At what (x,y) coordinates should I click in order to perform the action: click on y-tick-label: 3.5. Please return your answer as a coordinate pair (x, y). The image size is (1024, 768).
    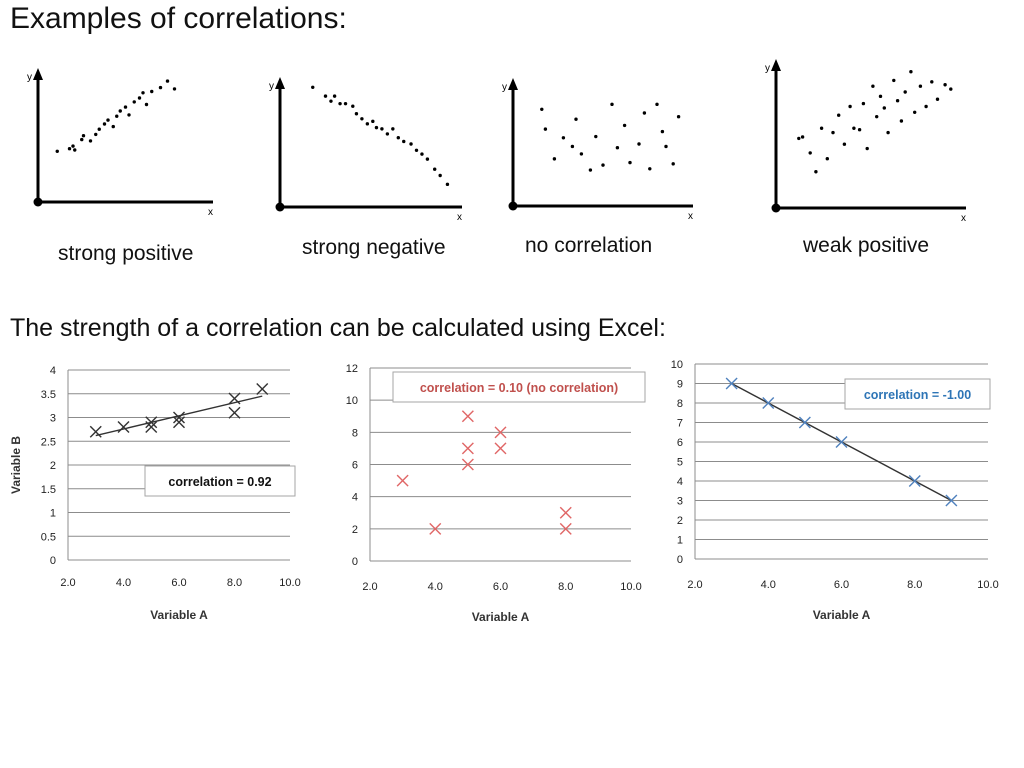
    Looking at the image, I should click on (48, 395).